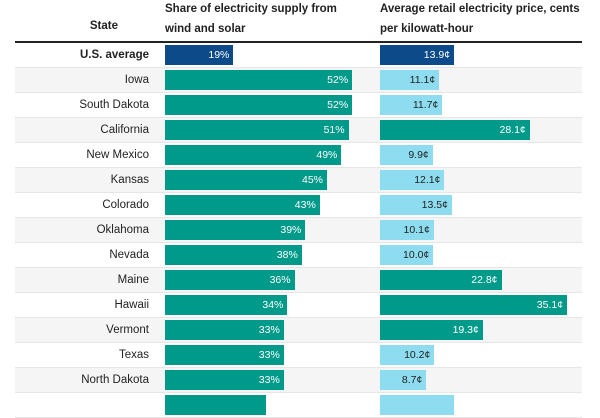  Describe the element at coordinates (215, 405) in the screenshot. I see `share-bar` at that location.